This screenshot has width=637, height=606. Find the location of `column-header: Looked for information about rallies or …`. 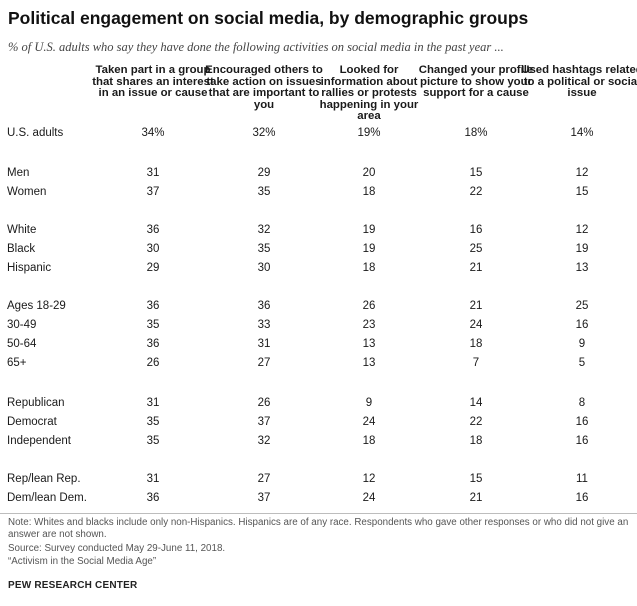

column-header: Looked for information about rallies or … is located at coordinates (369, 93).